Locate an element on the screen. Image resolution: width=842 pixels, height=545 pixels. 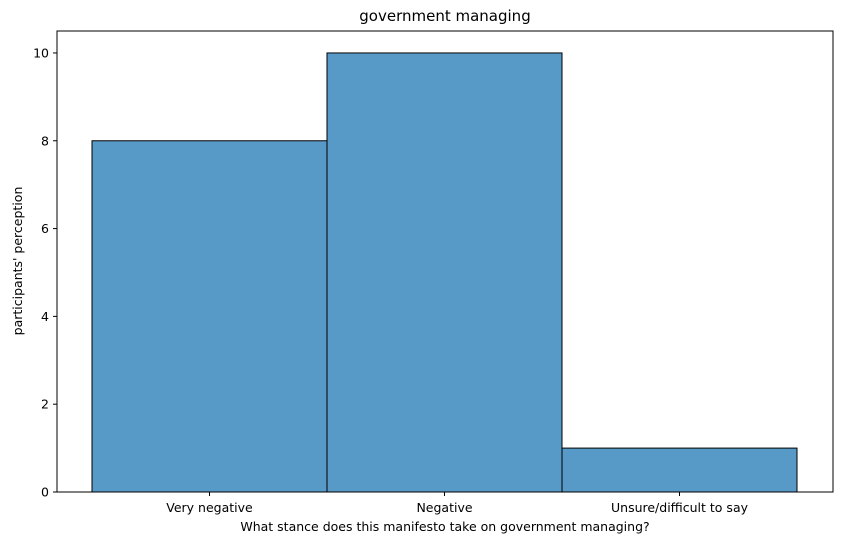
y-axis-label: participants' perception is located at coordinates (17, 261).